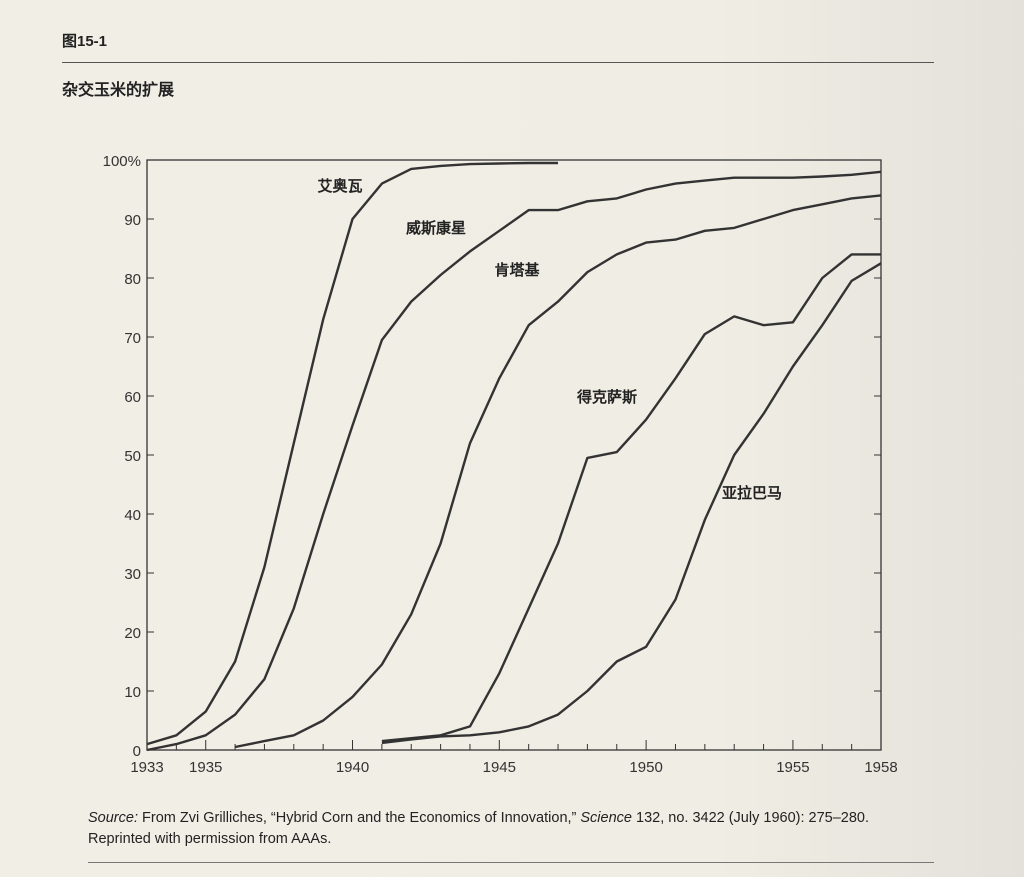 The width and height of the screenshot is (1024, 877). Describe the element at coordinates (132, 515) in the screenshot. I see `y-tick-label: 40` at that location.